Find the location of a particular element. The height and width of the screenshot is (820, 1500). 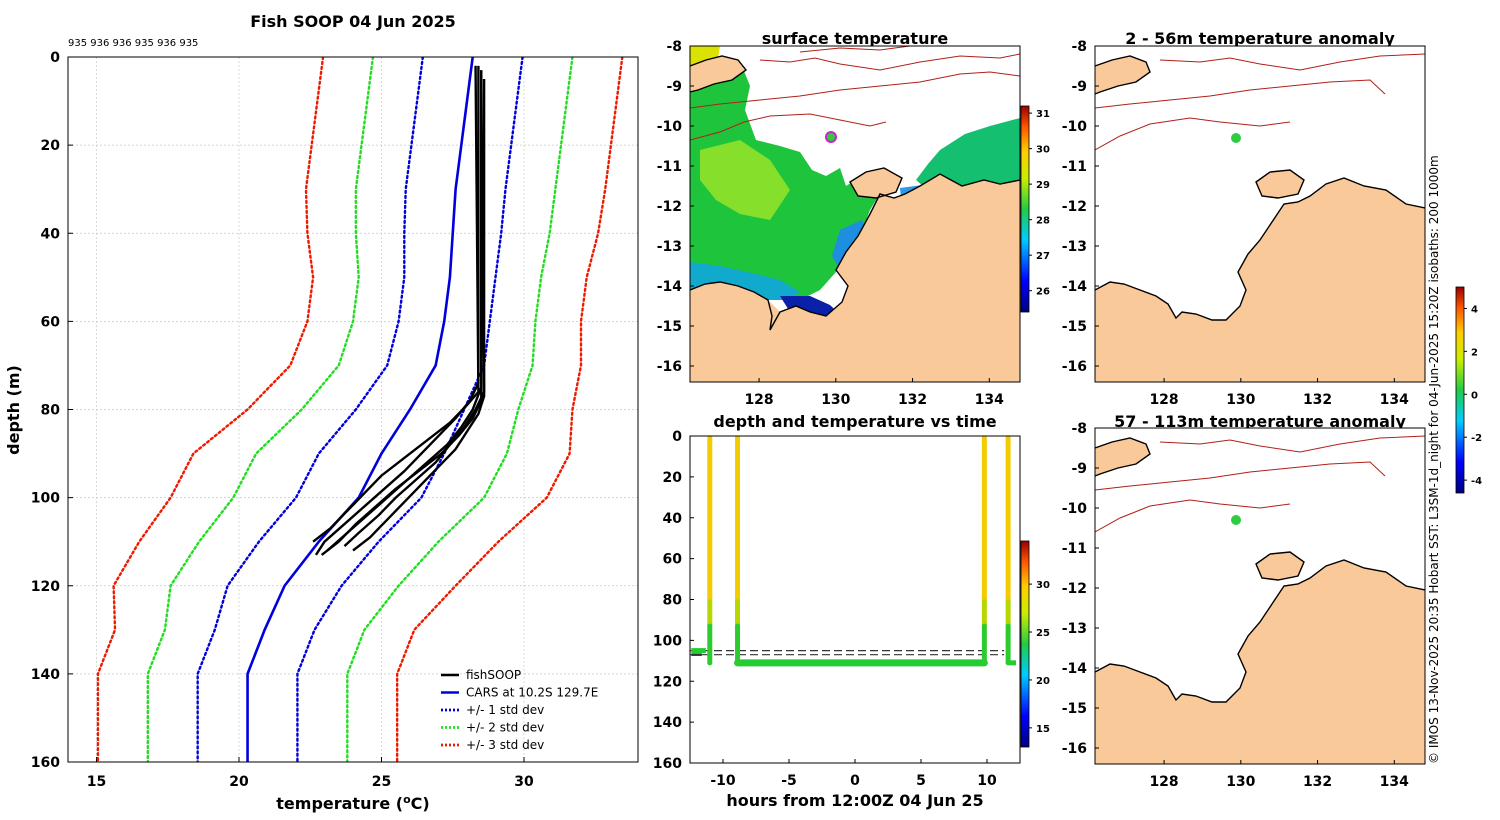

legend-label-2: +/- 1 std dev is located at coordinates (505, 710).